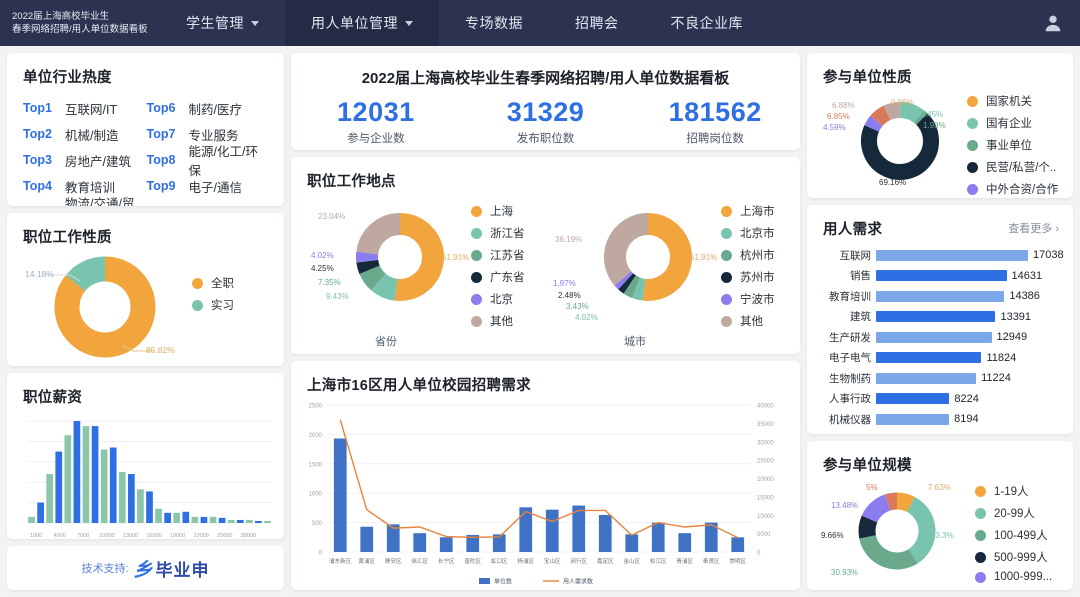 The width and height of the screenshot is (1080, 597). What do you see at coordinates (748, 233) in the screenshot?
I see `city-legend-item: 北京市` at bounding box center [748, 233].